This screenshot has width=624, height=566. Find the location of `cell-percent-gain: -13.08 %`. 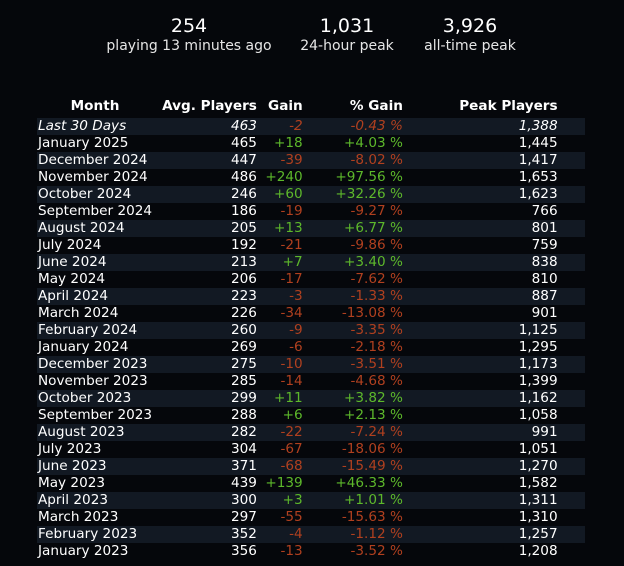

cell-percent-gain: -13.08 % is located at coordinates (372, 313).